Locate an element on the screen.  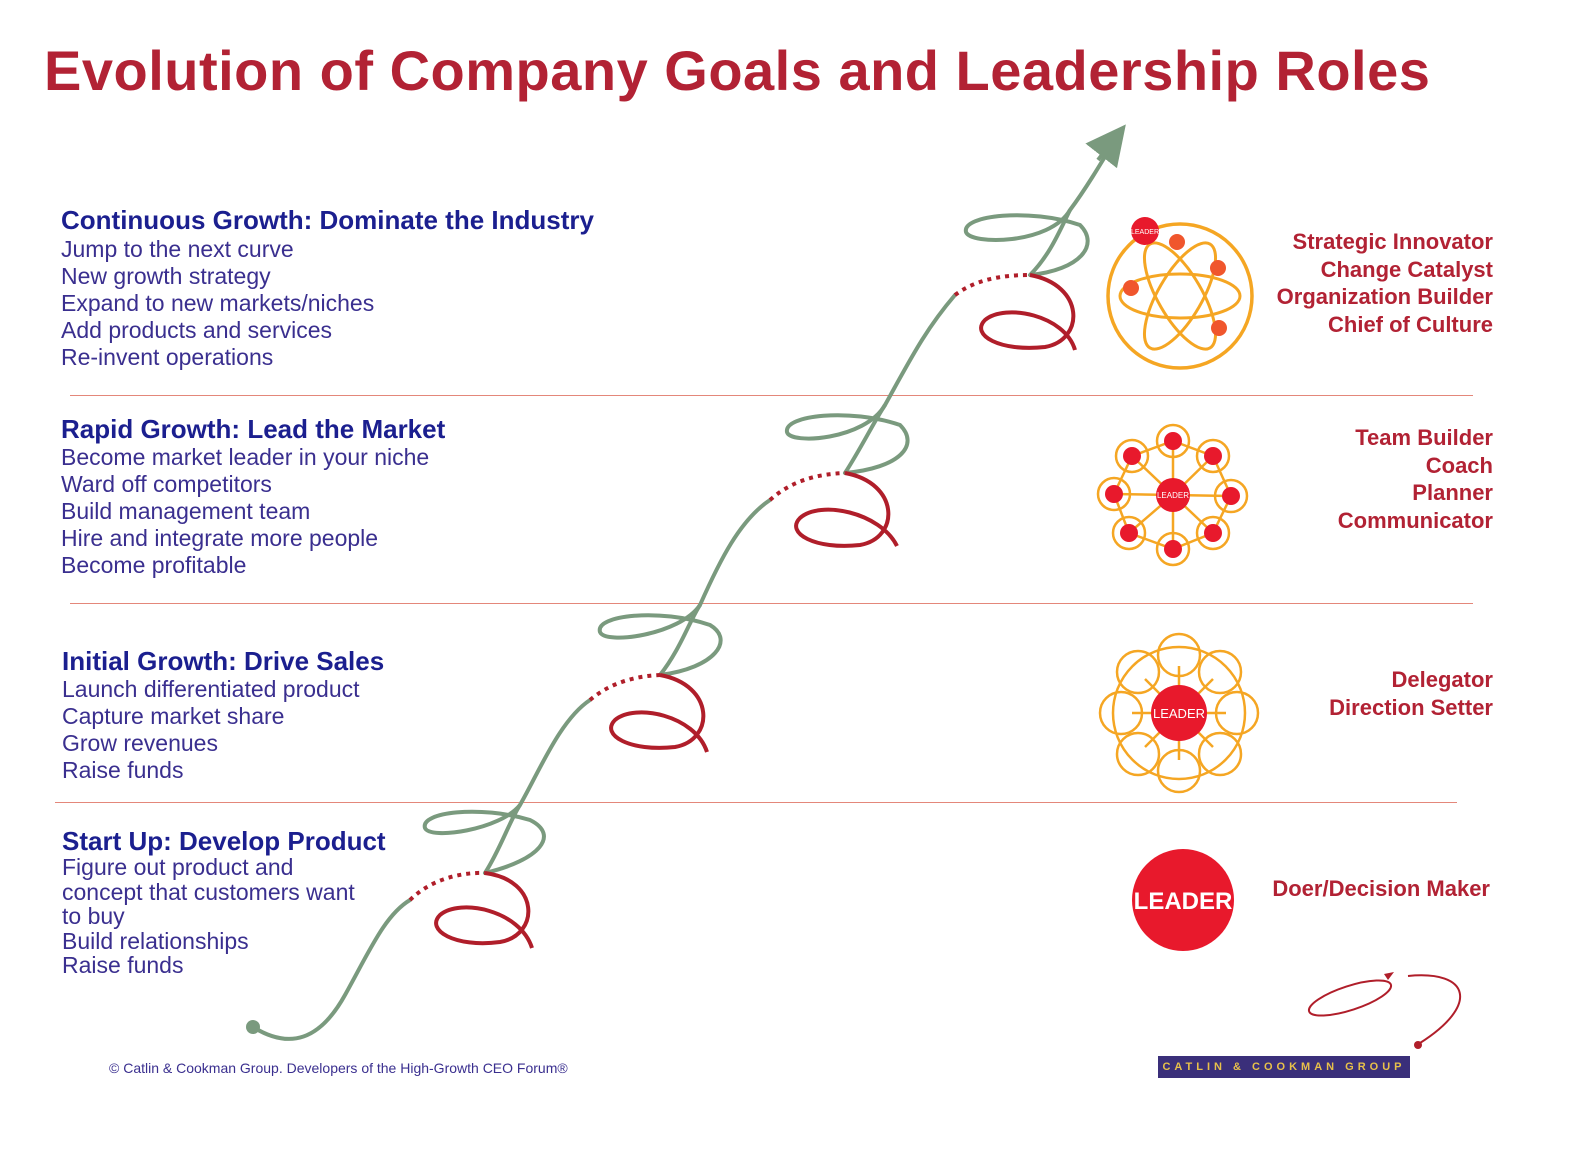
goal-item: Re-invent operations is located at coordinates (167, 357).